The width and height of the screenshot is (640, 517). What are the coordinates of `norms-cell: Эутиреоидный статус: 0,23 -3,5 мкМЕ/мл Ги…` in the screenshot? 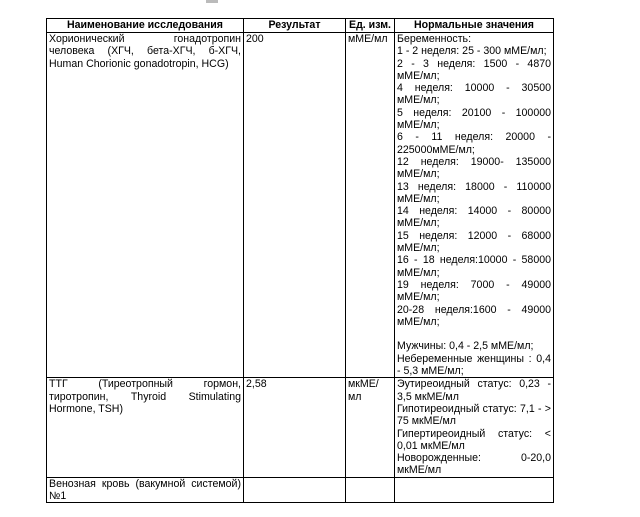 It's located at (474, 427).